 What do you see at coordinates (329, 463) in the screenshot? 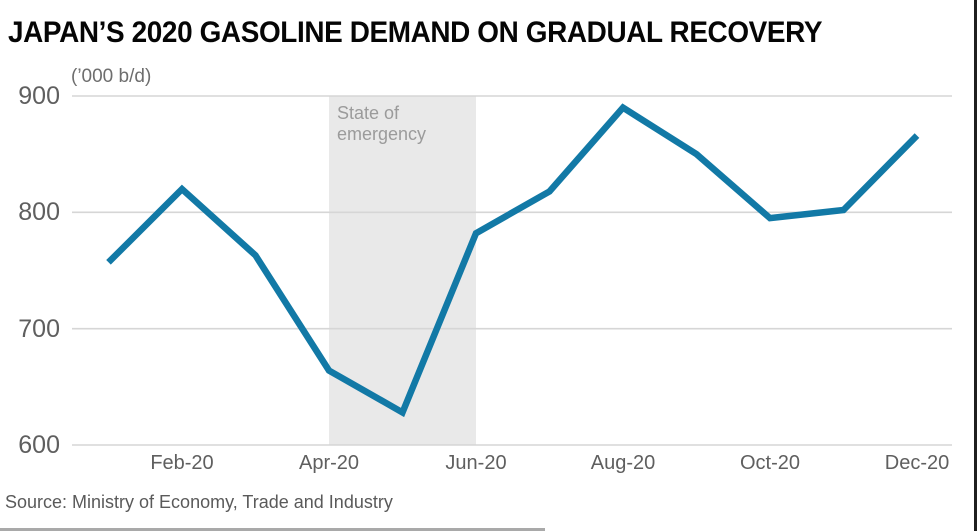
I see `x-axis-tick-label: Apr-20` at bounding box center [329, 463].